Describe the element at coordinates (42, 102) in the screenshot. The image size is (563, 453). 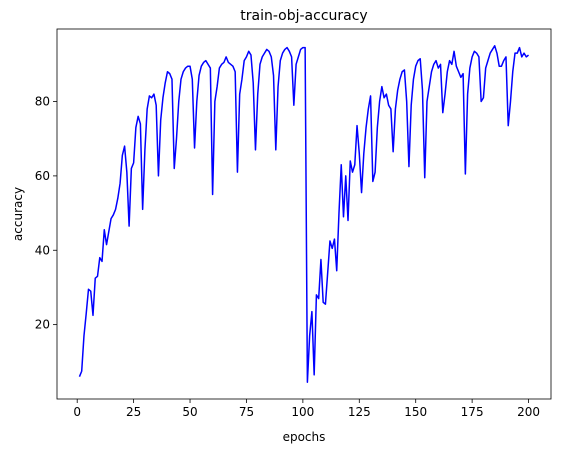
I see `y-tick-label: 80` at that location.